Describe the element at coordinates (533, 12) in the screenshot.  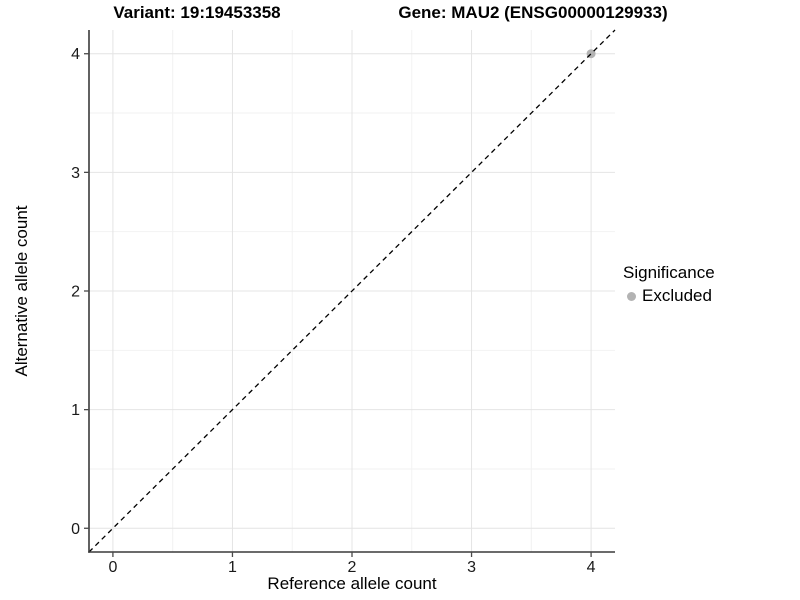
I see `plot-title-gene: Gene: MAU2 (ENSG00000129933)` at that location.